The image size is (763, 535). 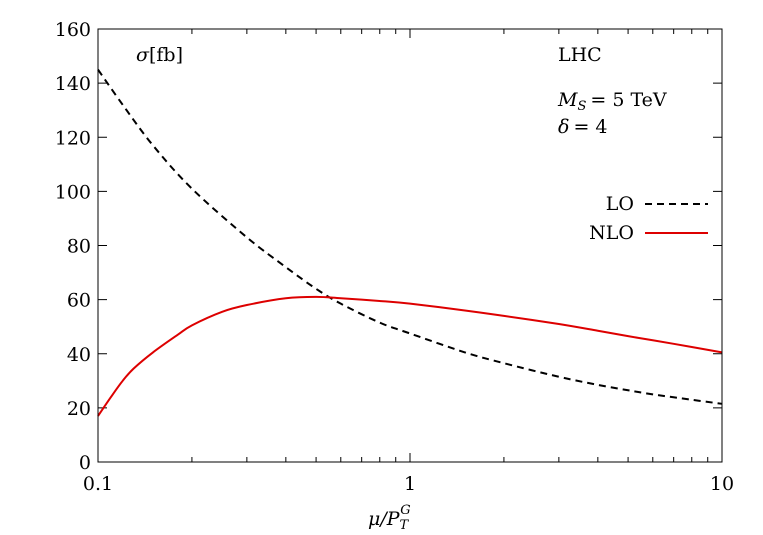 I want to click on x-axis-sup: G, so click(x=405, y=510).